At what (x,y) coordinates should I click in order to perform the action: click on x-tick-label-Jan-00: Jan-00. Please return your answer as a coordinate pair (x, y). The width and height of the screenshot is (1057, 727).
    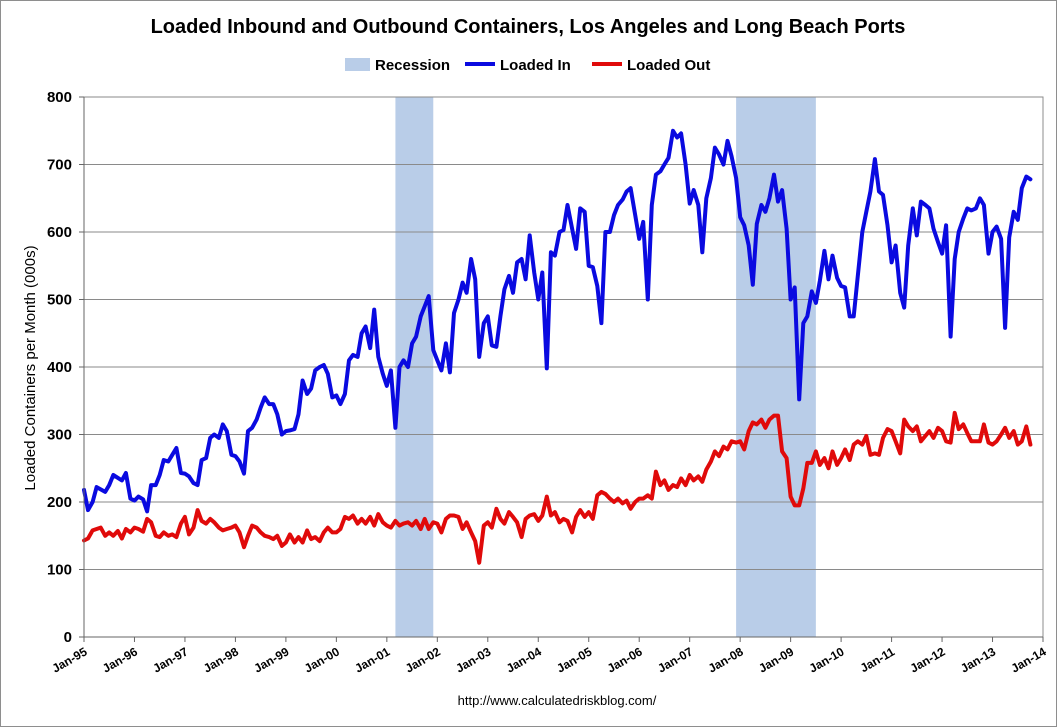
    Looking at the image, I should click on (322, 659).